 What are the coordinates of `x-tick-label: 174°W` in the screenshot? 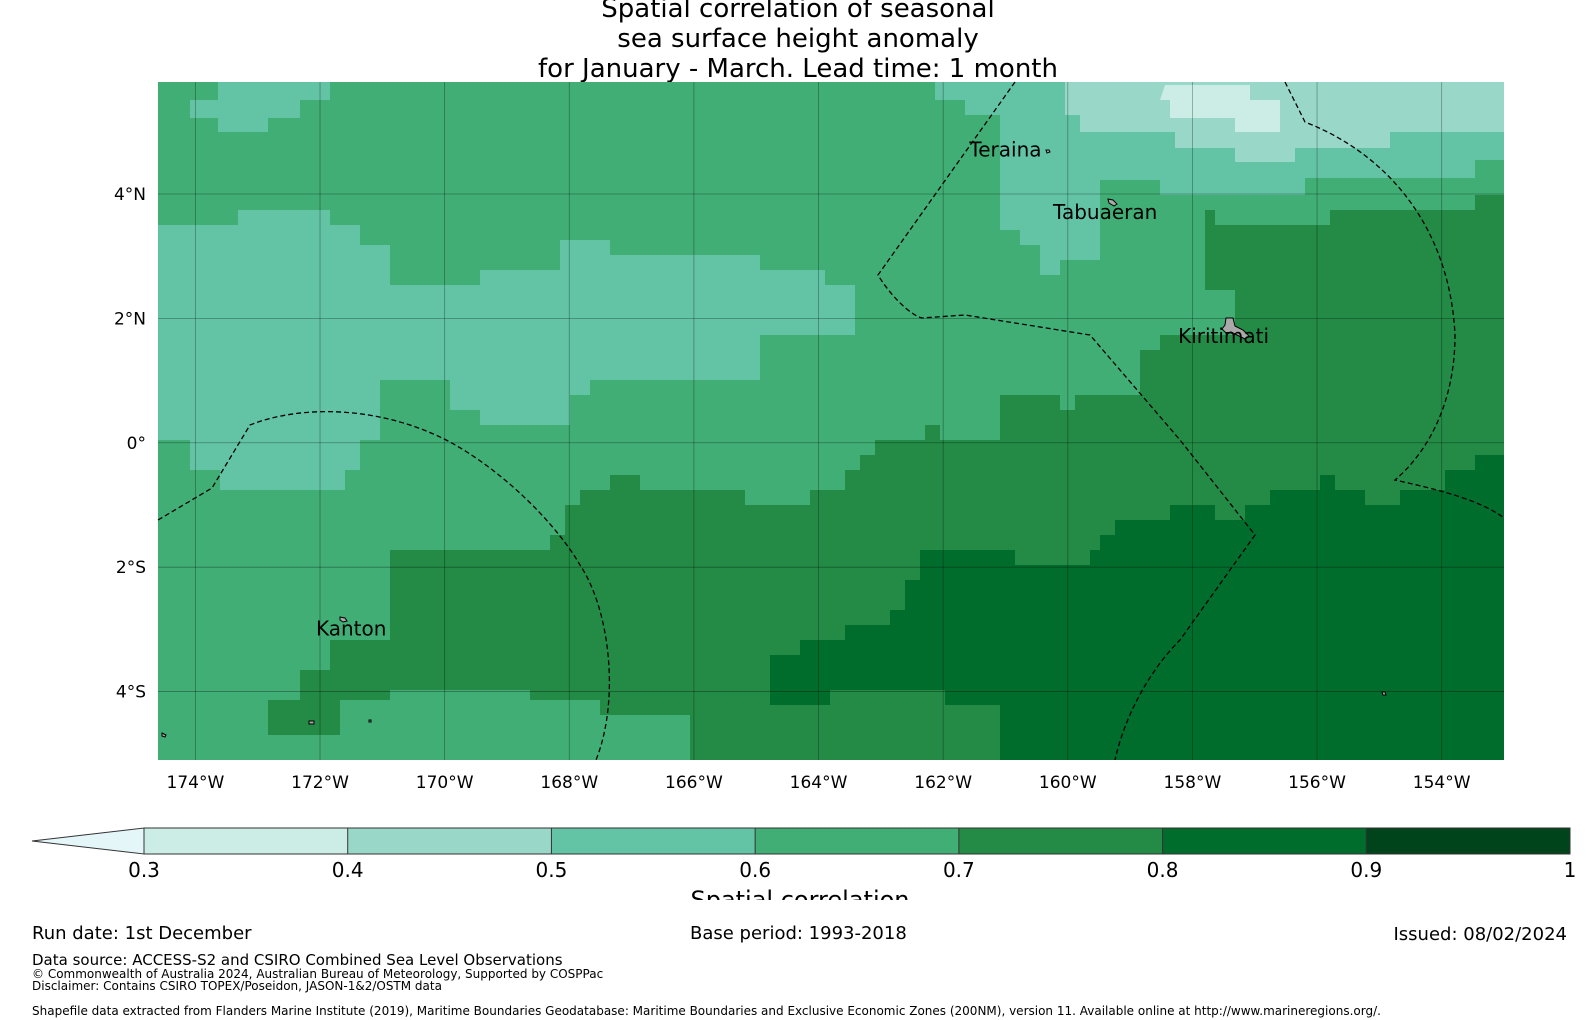 It's located at (196, 783).